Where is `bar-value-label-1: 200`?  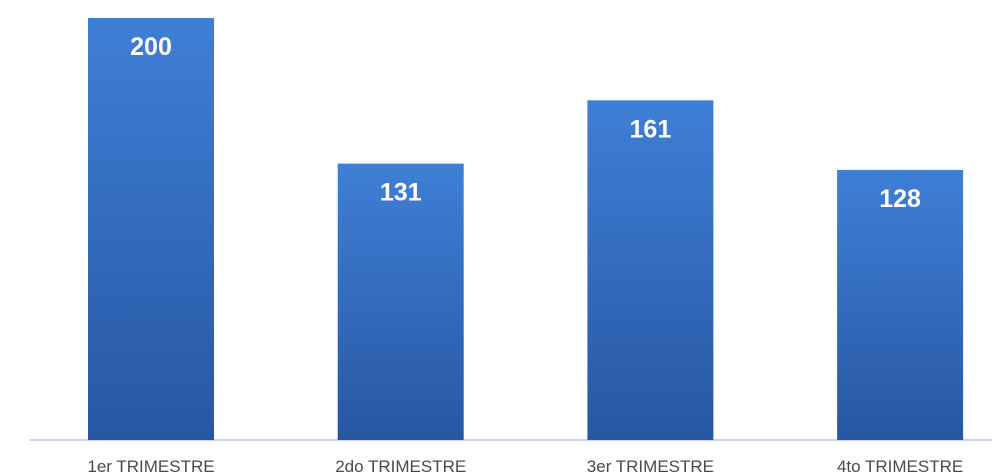 bar-value-label-1: 200 is located at coordinates (151, 47).